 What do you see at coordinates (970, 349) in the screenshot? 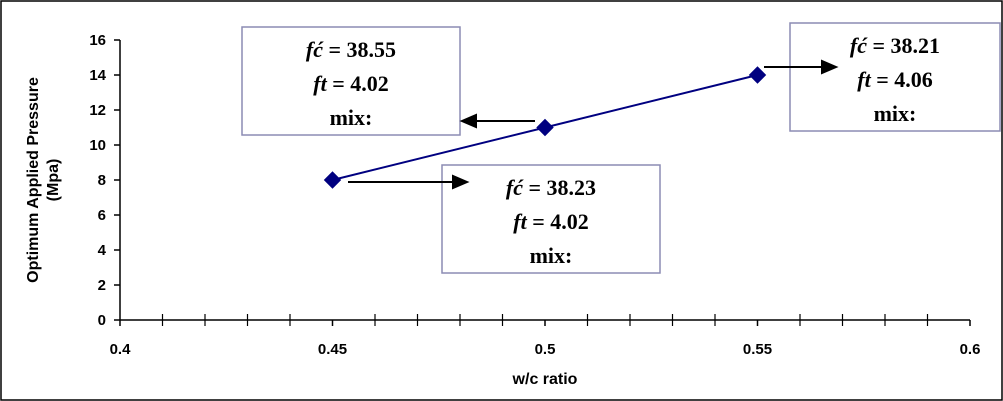
I see `x-tick-label: 0.6` at bounding box center [970, 349].